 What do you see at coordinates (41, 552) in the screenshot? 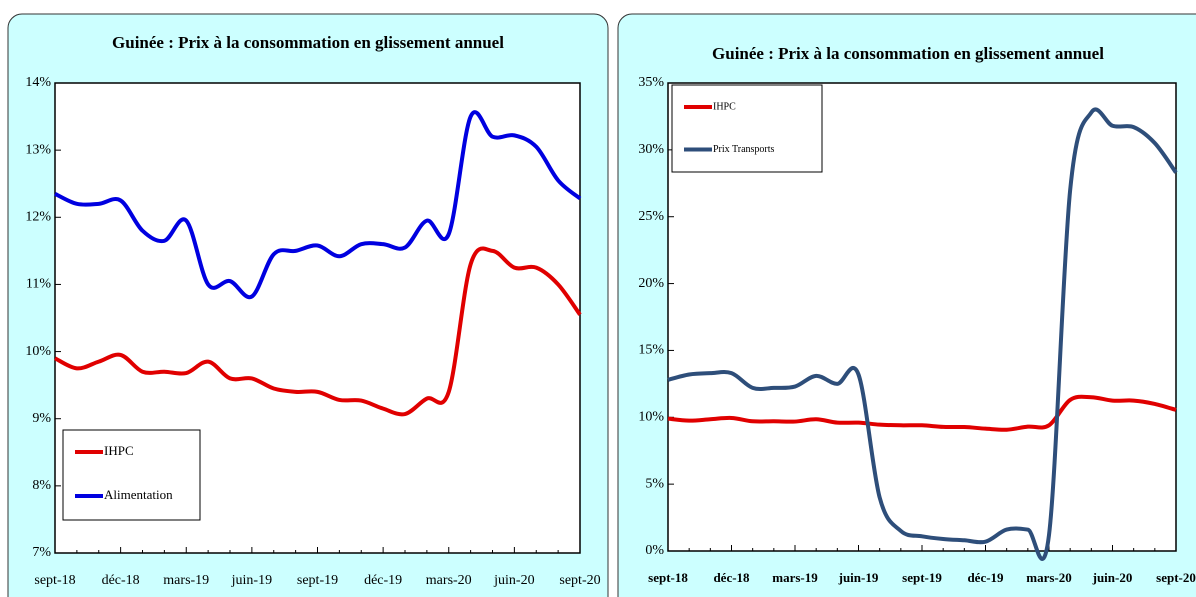
I see `y-tick-label: 7%` at bounding box center [41, 552].